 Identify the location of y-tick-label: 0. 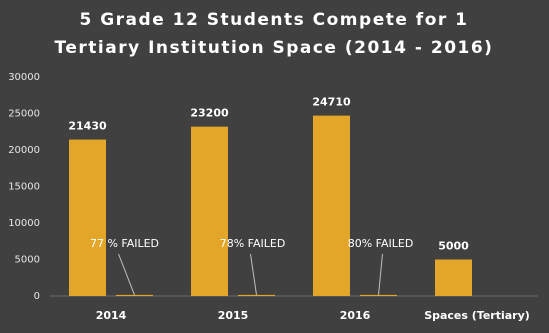
(37, 296).